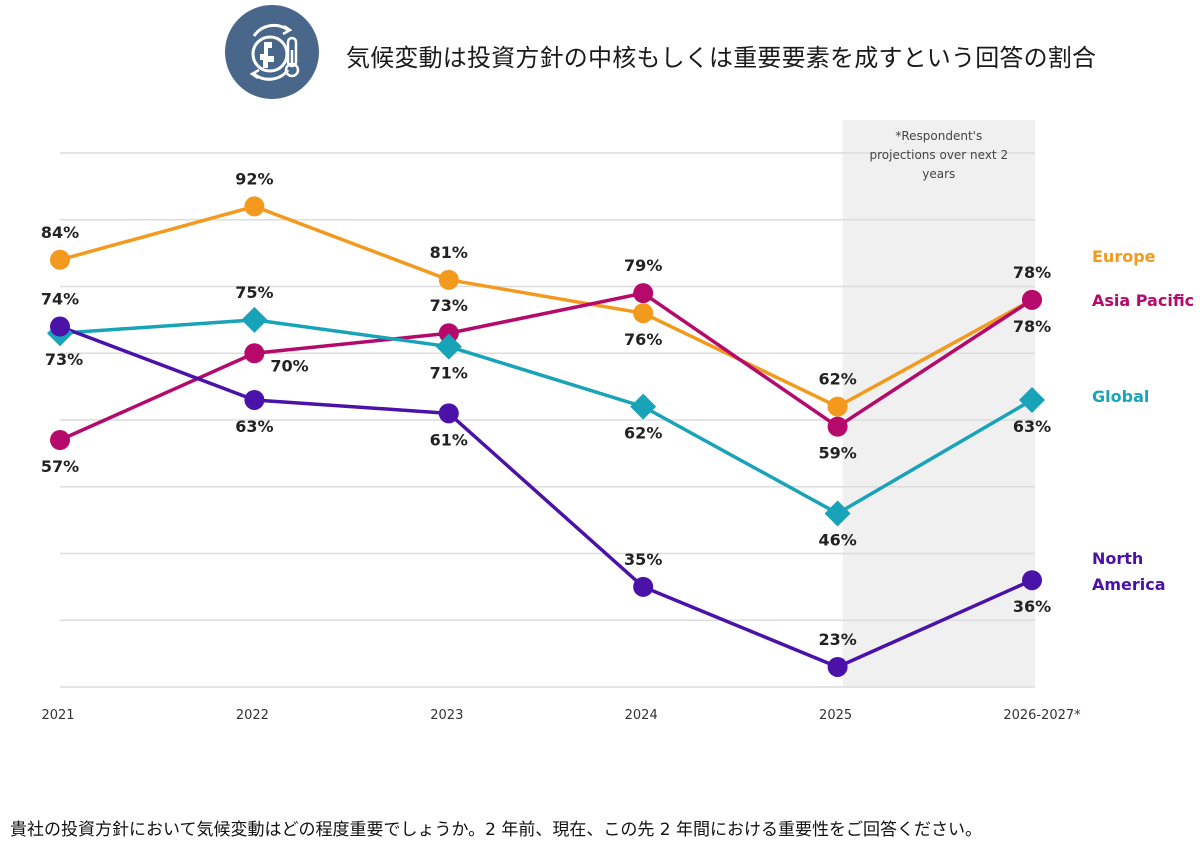  Describe the element at coordinates (1129, 584) in the screenshot. I see `legend-label: America` at that location.